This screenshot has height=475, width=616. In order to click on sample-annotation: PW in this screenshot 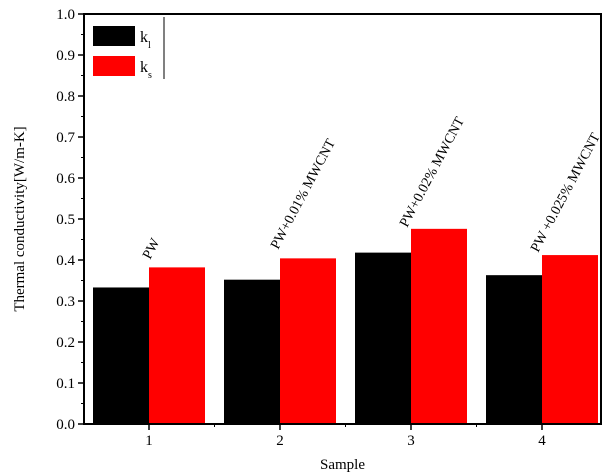, I will do `click(151, 249)`.